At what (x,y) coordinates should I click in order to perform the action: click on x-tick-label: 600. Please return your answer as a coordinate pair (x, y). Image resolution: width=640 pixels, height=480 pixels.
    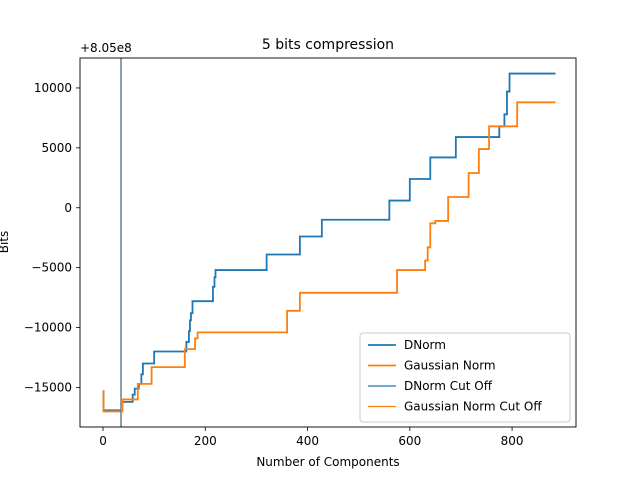
    Looking at the image, I should click on (409, 441).